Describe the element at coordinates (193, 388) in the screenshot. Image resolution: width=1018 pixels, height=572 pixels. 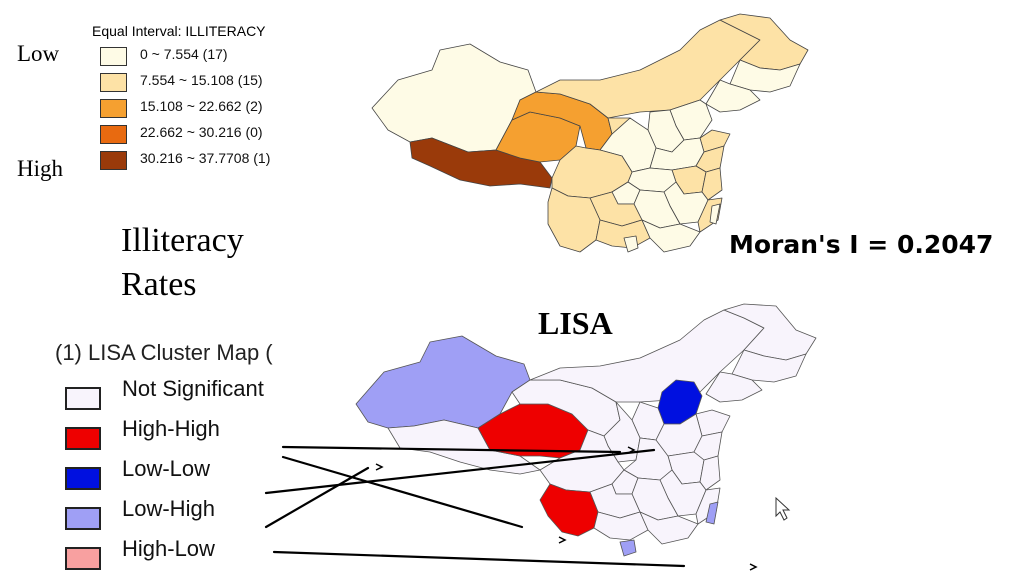
I see `lisa-label-not-significant: Not Significant` at that location.